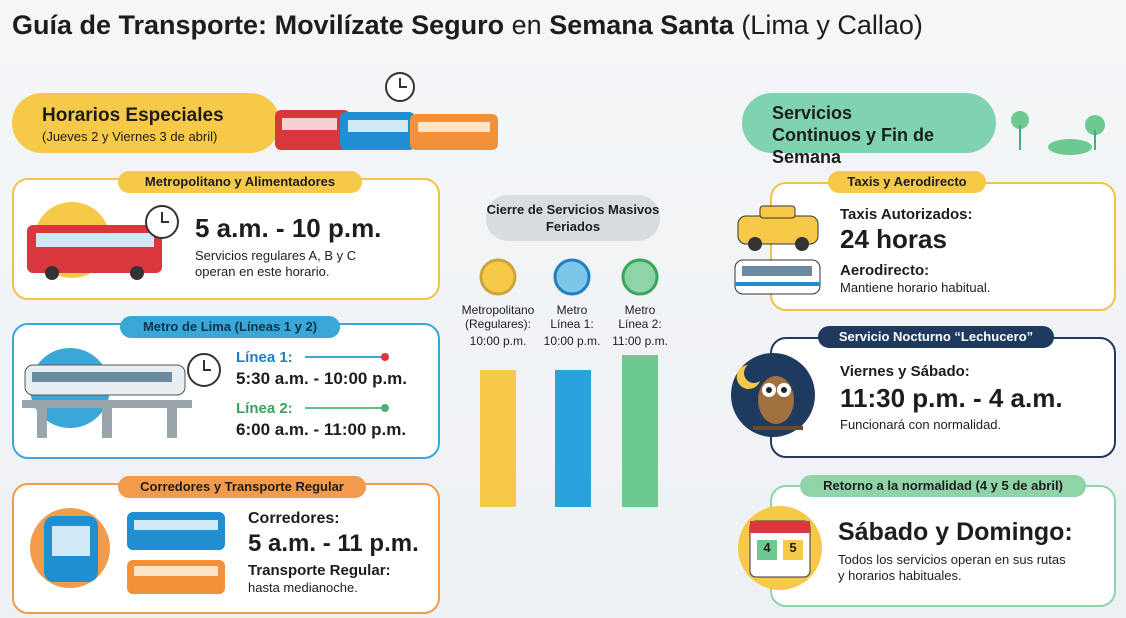 This screenshot has height=618, width=1126. What do you see at coordinates (832, 25) in the screenshot?
I see `title-part: (Lima y Callao)` at bounding box center [832, 25].